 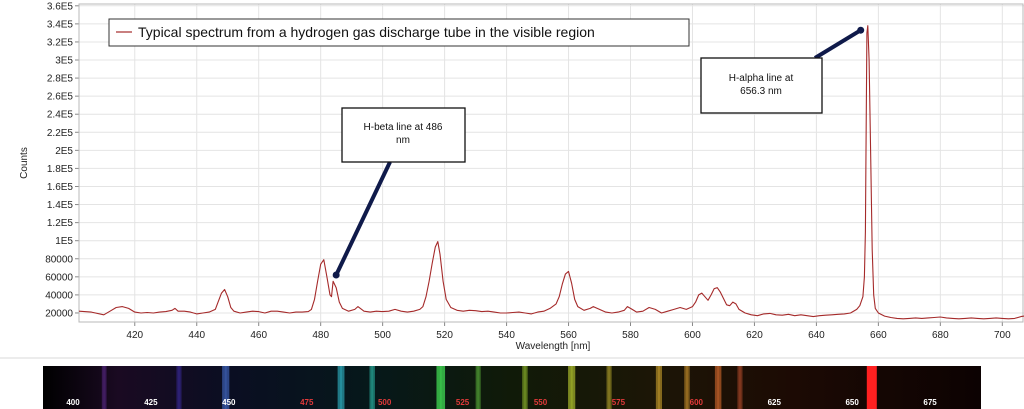 I want to click on x-tick-label: 540, so click(x=506, y=335).